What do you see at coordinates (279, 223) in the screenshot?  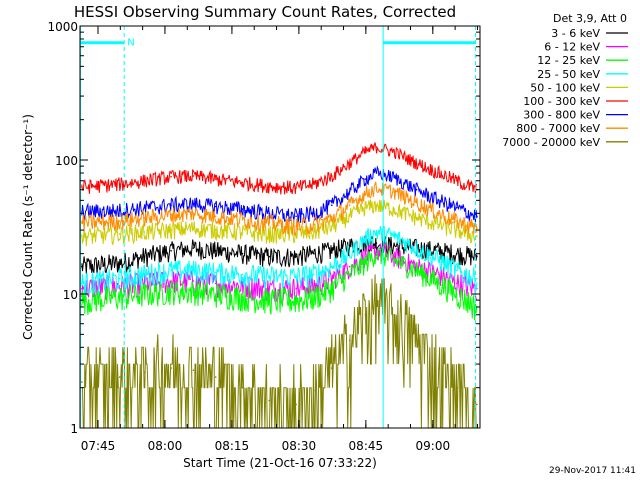 I see `series-line-50-100-kev` at bounding box center [279, 223].